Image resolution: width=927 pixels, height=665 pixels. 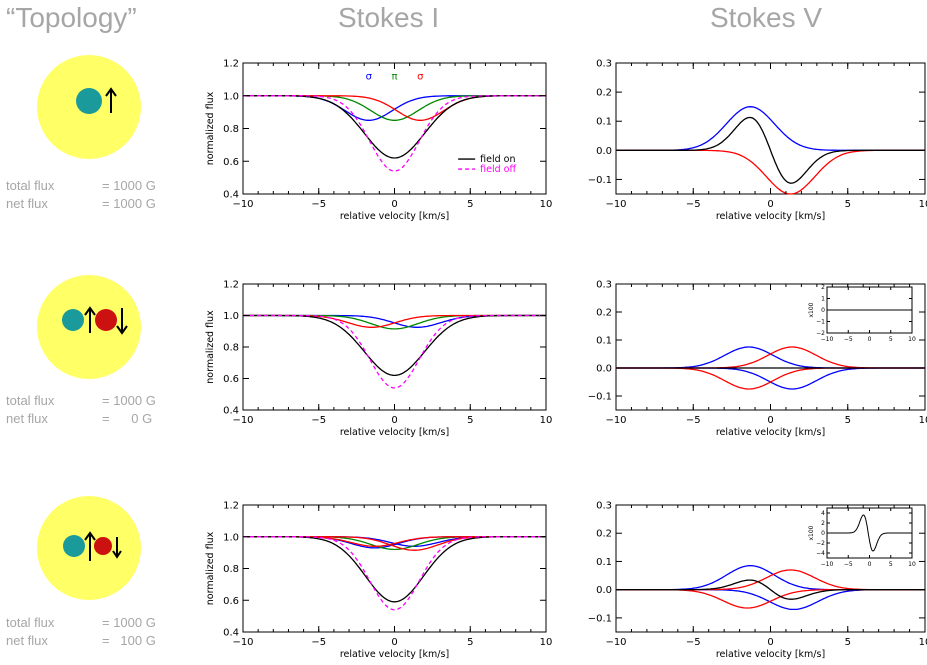 I want to click on arrow-up-icon, so click(x=90, y=319).